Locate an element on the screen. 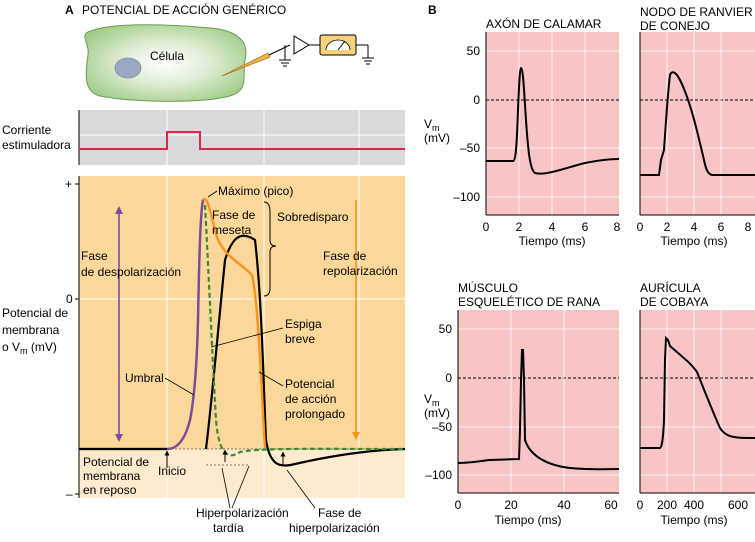  stimulus-panel: Corriente estimuladora is located at coordinates (203, 137).